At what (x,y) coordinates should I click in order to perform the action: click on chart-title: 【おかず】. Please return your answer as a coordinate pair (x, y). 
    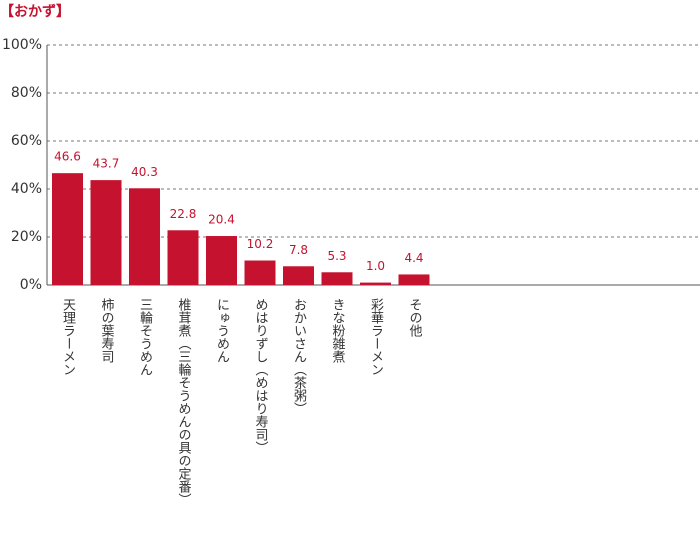
    Looking at the image, I should click on (35, 11).